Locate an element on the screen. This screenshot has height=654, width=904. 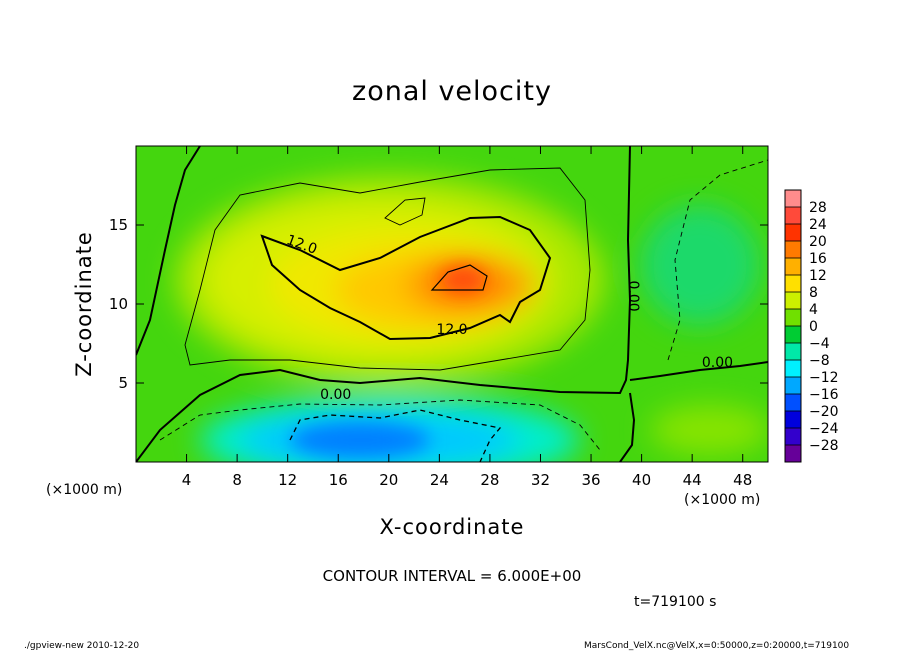
x-tick-label: 48 is located at coordinates (742, 480).